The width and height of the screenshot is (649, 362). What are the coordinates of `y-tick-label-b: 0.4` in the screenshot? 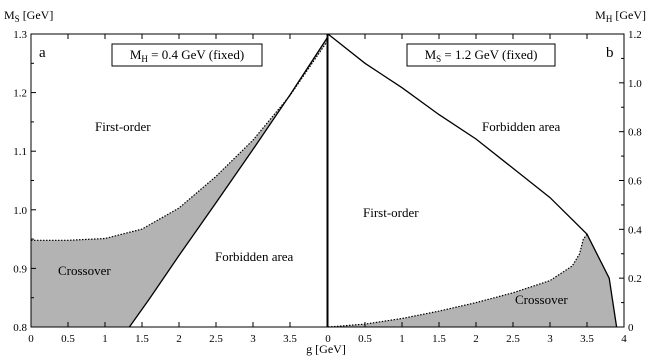 It's located at (635, 230).